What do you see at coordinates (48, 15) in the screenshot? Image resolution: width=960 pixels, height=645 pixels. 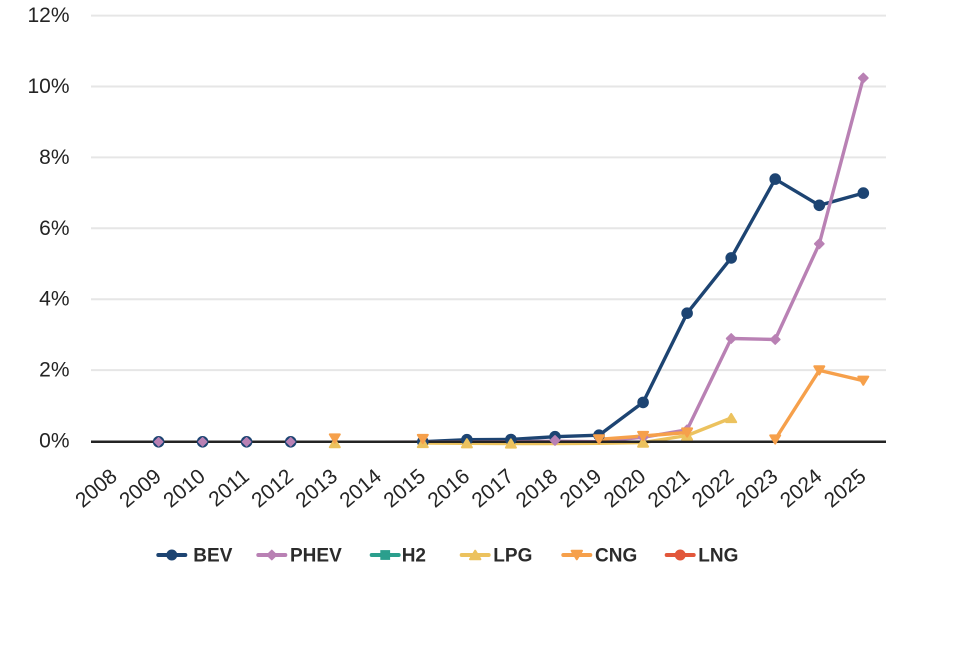 I see `svg-text: 12%` at bounding box center [48, 15].